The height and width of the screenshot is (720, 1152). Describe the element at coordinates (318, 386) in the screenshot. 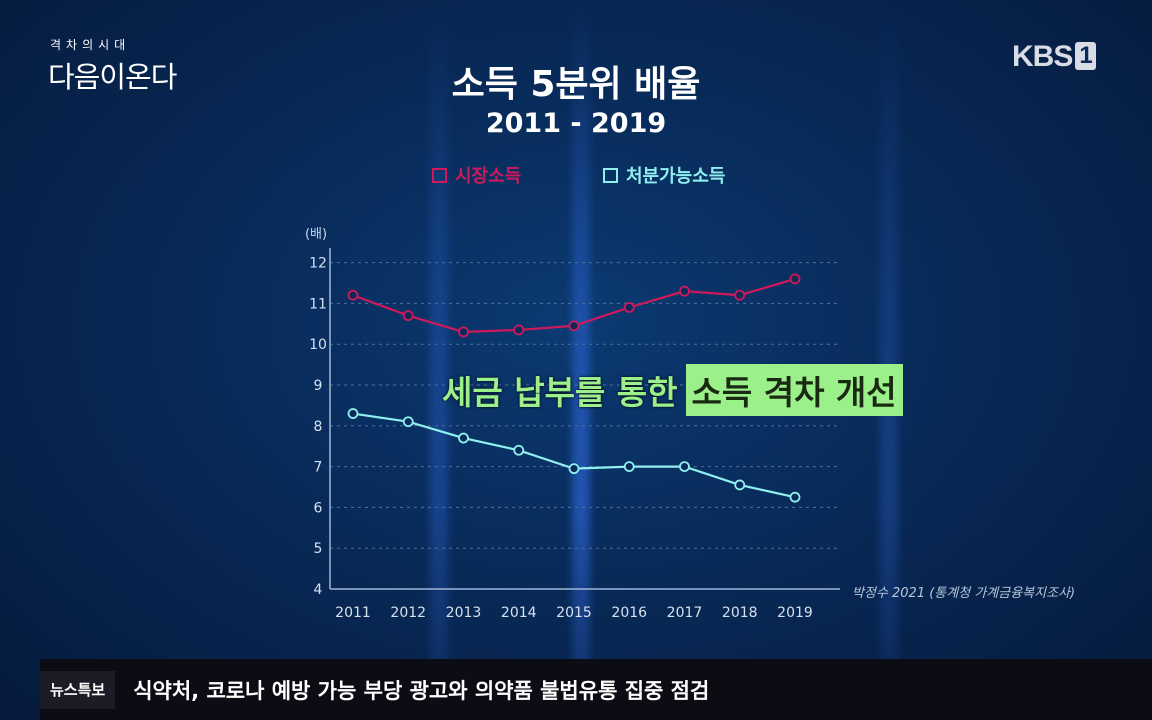

I see `y-tick-label: 9` at that location.